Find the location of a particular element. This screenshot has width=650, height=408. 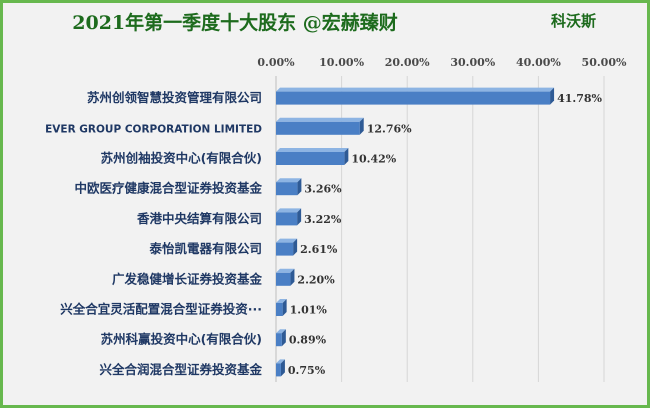

category-label: 苏州科赢投资中心(有限合伙) is located at coordinates (181, 339).